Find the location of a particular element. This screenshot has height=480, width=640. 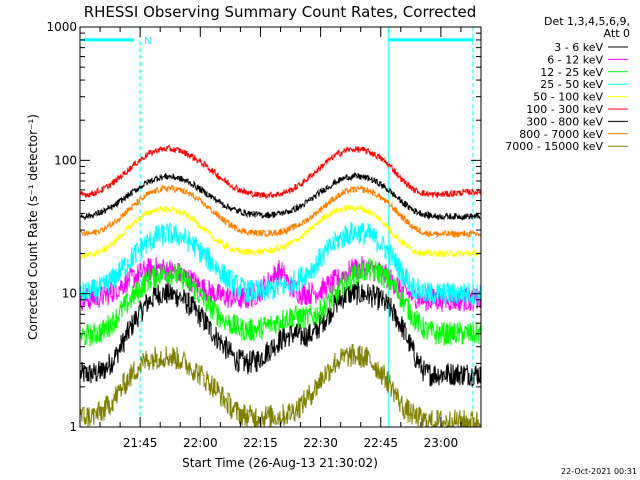

legend-entry-label: 25 - 50 keV is located at coordinates (571, 84).